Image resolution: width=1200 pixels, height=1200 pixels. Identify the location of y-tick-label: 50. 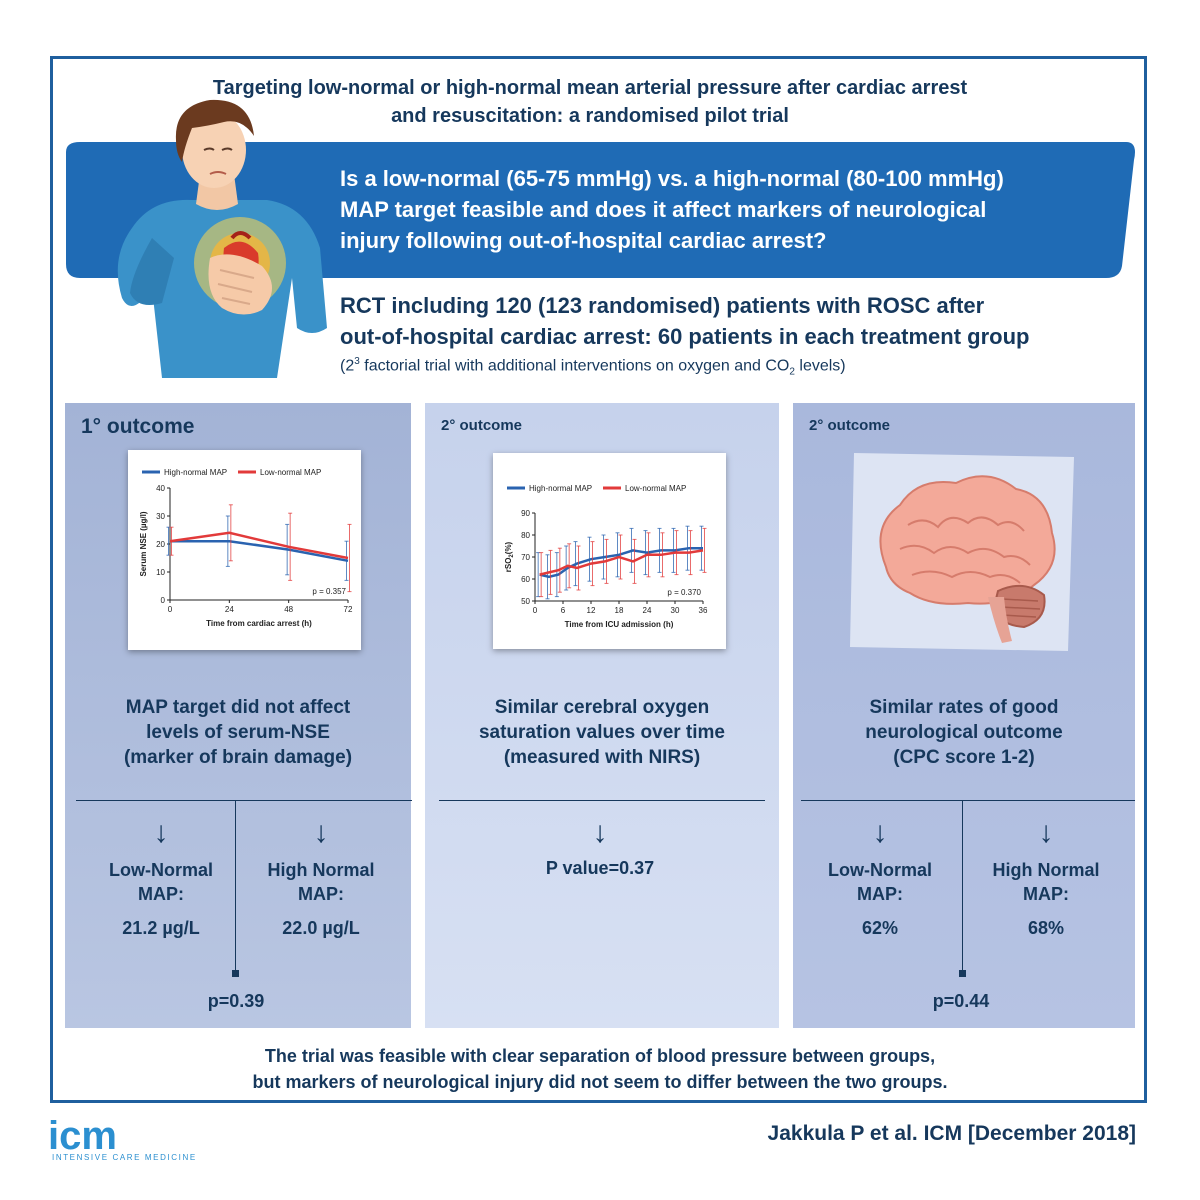
(525, 601).